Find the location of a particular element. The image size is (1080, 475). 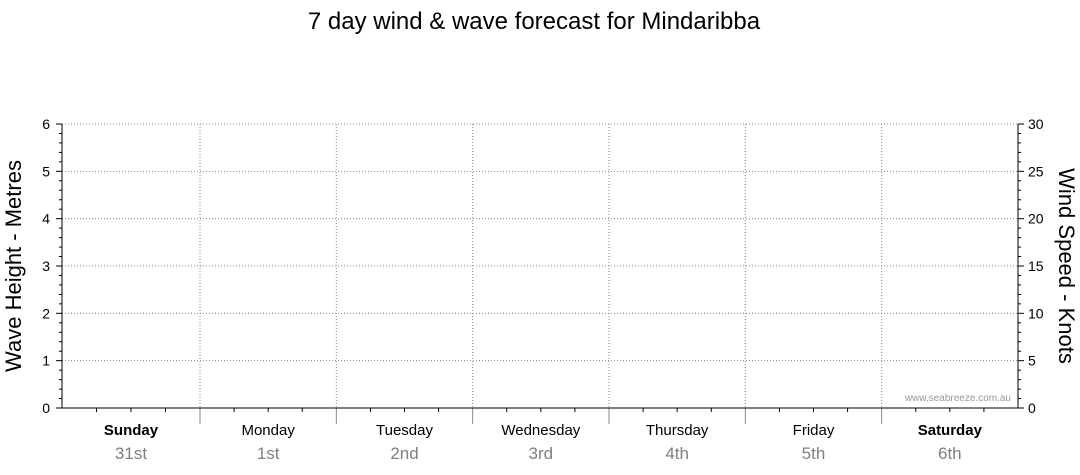

left-tick-label: 0 is located at coordinates (46, 408).